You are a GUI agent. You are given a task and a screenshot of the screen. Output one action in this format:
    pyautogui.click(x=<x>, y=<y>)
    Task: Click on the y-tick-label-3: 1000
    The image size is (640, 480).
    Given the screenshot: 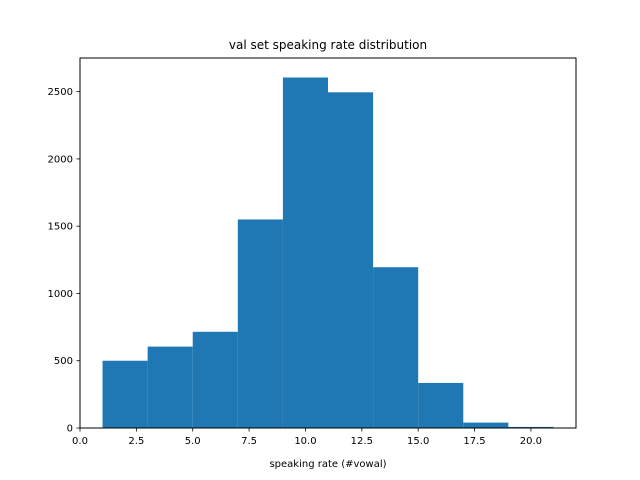 What is the action you would take?
    pyautogui.click(x=60, y=294)
    